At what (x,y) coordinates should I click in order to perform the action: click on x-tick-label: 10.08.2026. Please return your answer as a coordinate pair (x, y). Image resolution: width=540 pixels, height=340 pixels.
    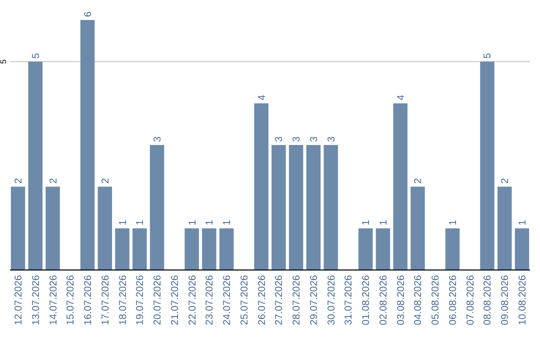
    Looking at the image, I should click on (523, 300).